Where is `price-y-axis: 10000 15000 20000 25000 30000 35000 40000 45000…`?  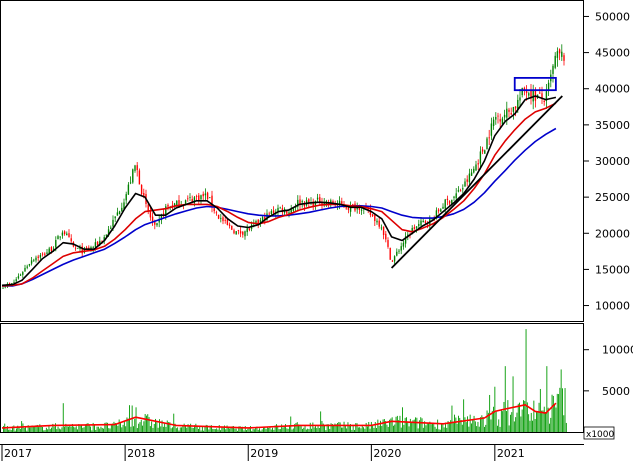 price-y-axis: 10000 15000 20000 25000 30000 35000 40000 45000… is located at coordinates (607, 161).